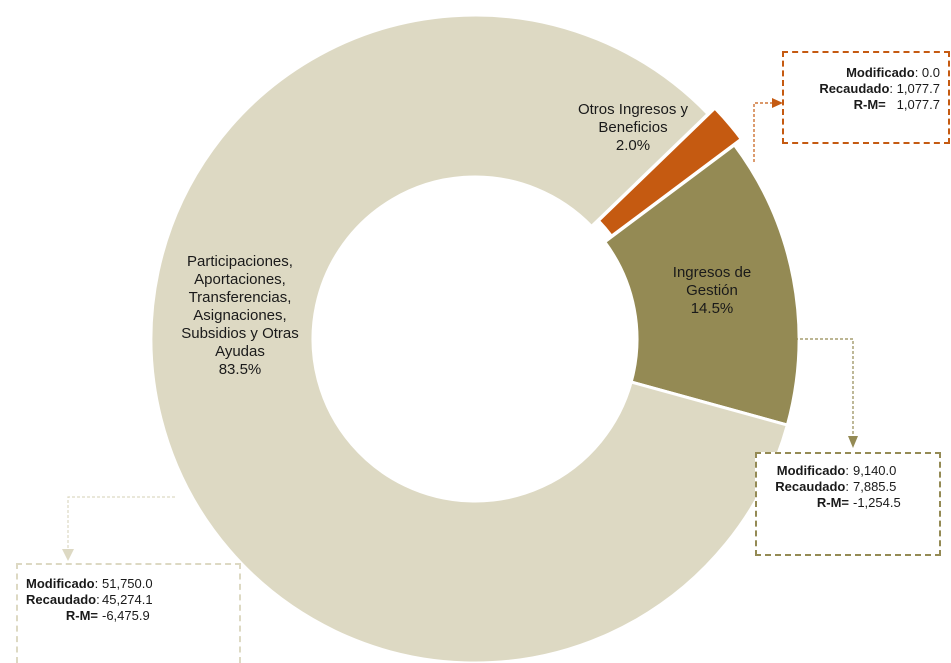 Image resolution: width=951 pixels, height=663 pixels. What do you see at coordinates (877, 502) in the screenshot?
I see `rm-value: -1,254.5` at bounding box center [877, 502].